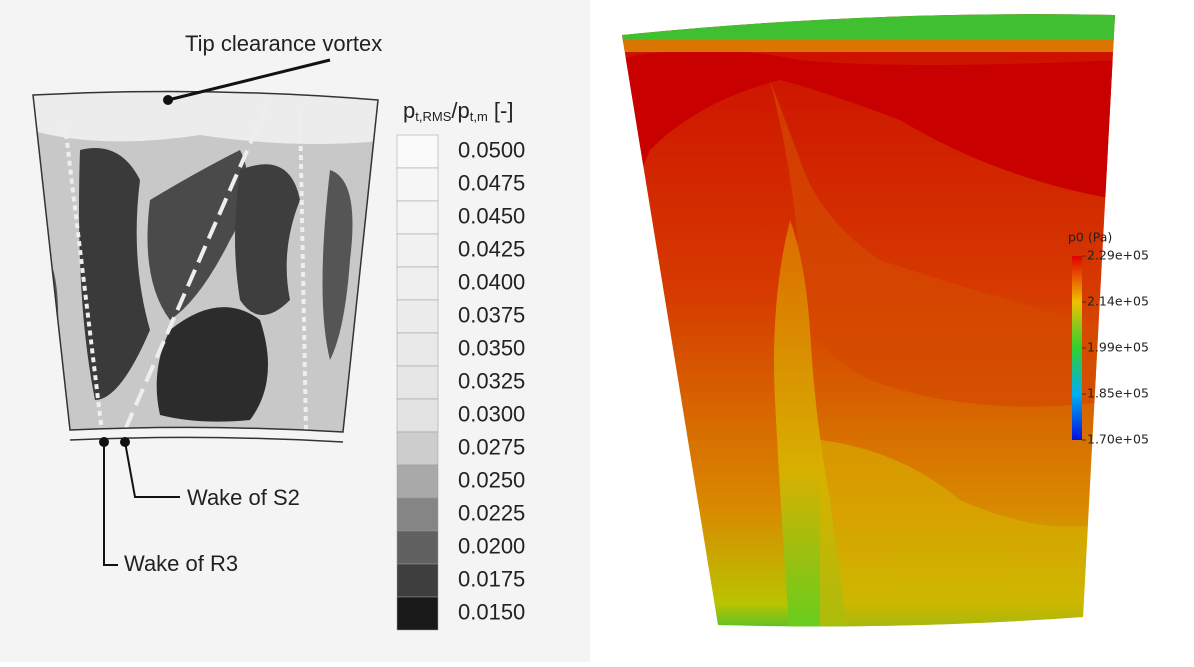 The width and height of the screenshot is (1194, 667). What do you see at coordinates (491, 611) in the screenshot?
I see `colorbar-label: 0.0150` at bounding box center [491, 611].